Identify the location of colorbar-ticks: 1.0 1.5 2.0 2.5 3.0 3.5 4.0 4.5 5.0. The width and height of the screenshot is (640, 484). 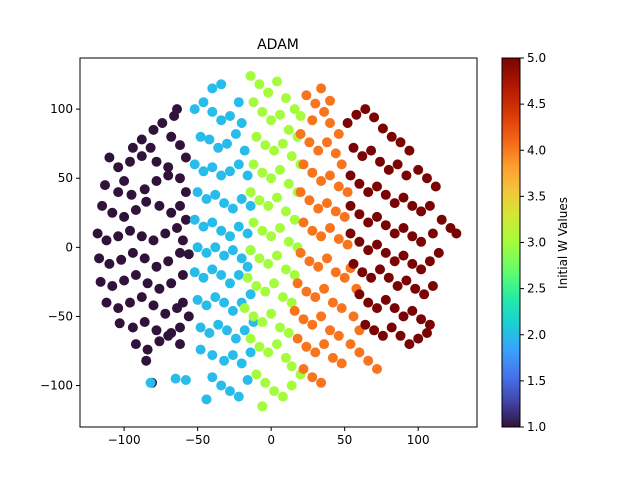
(533, 242).